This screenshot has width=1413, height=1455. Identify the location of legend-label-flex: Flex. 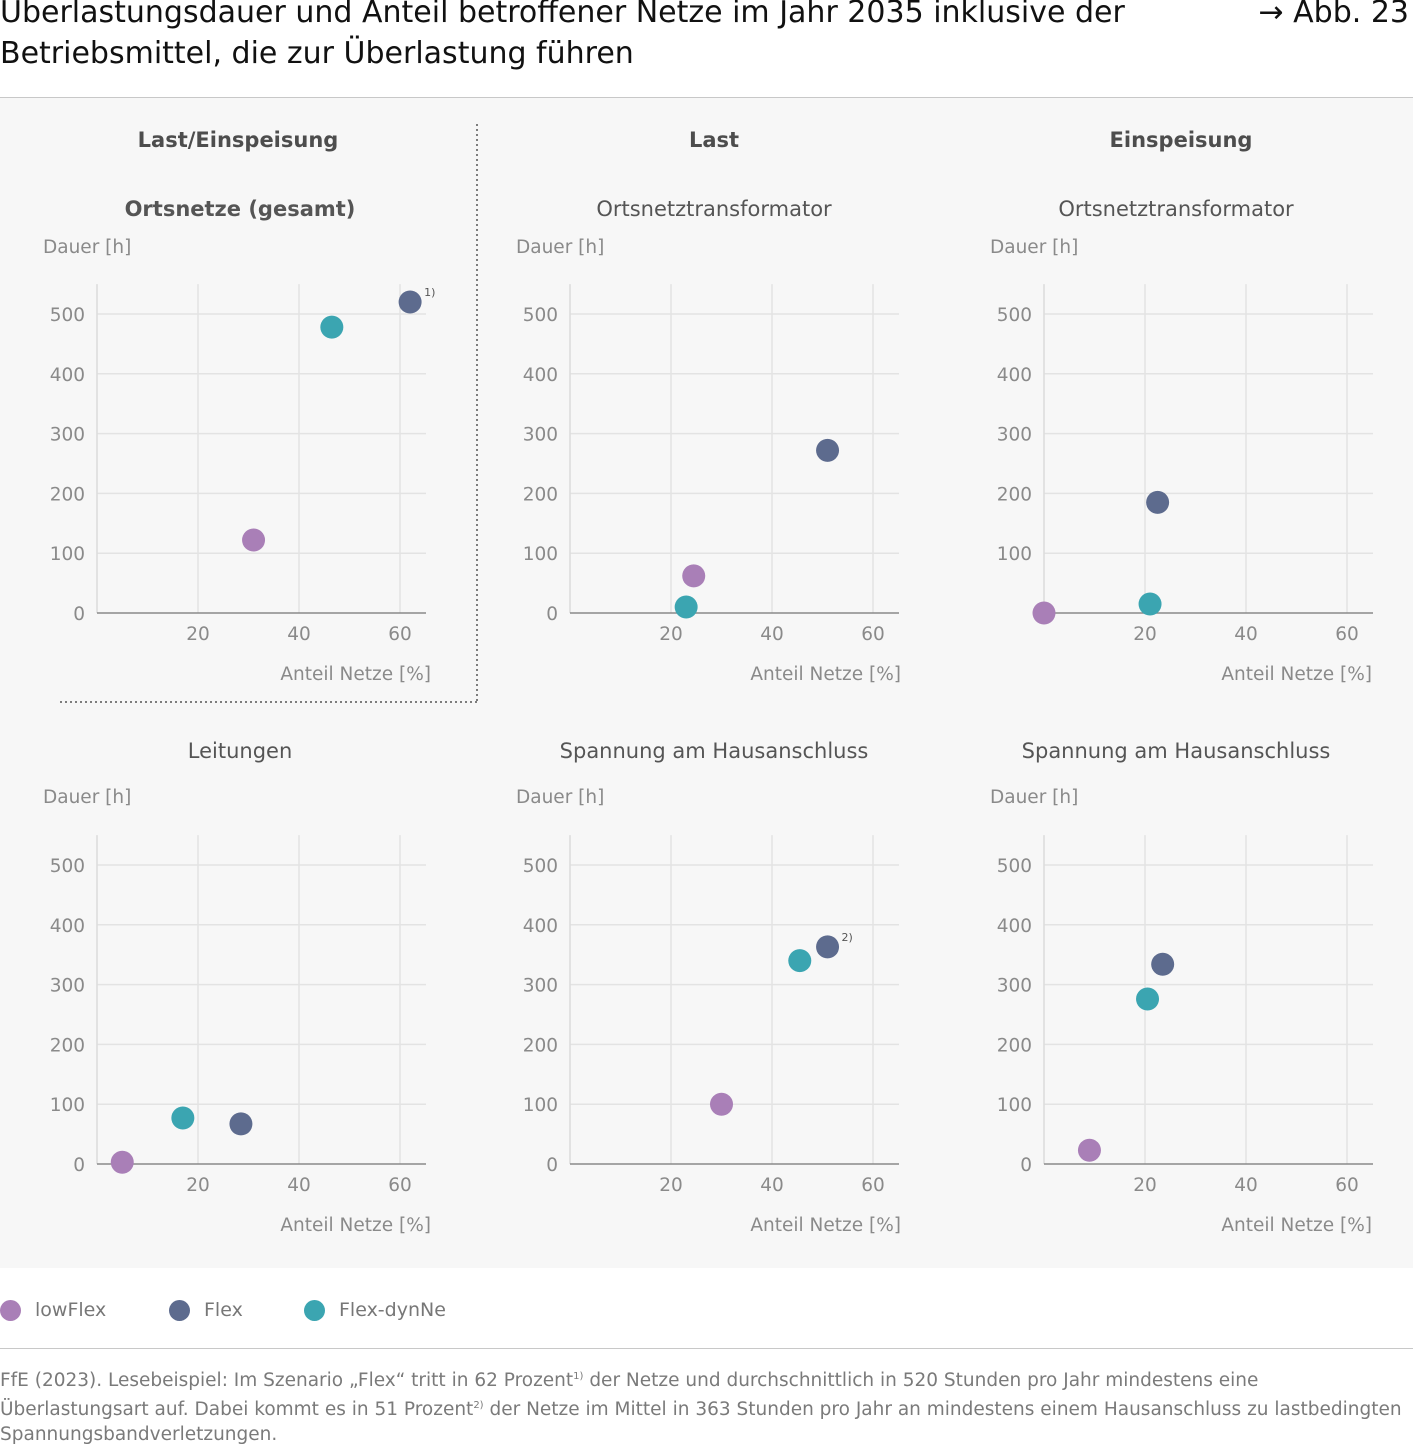
(223, 1310).